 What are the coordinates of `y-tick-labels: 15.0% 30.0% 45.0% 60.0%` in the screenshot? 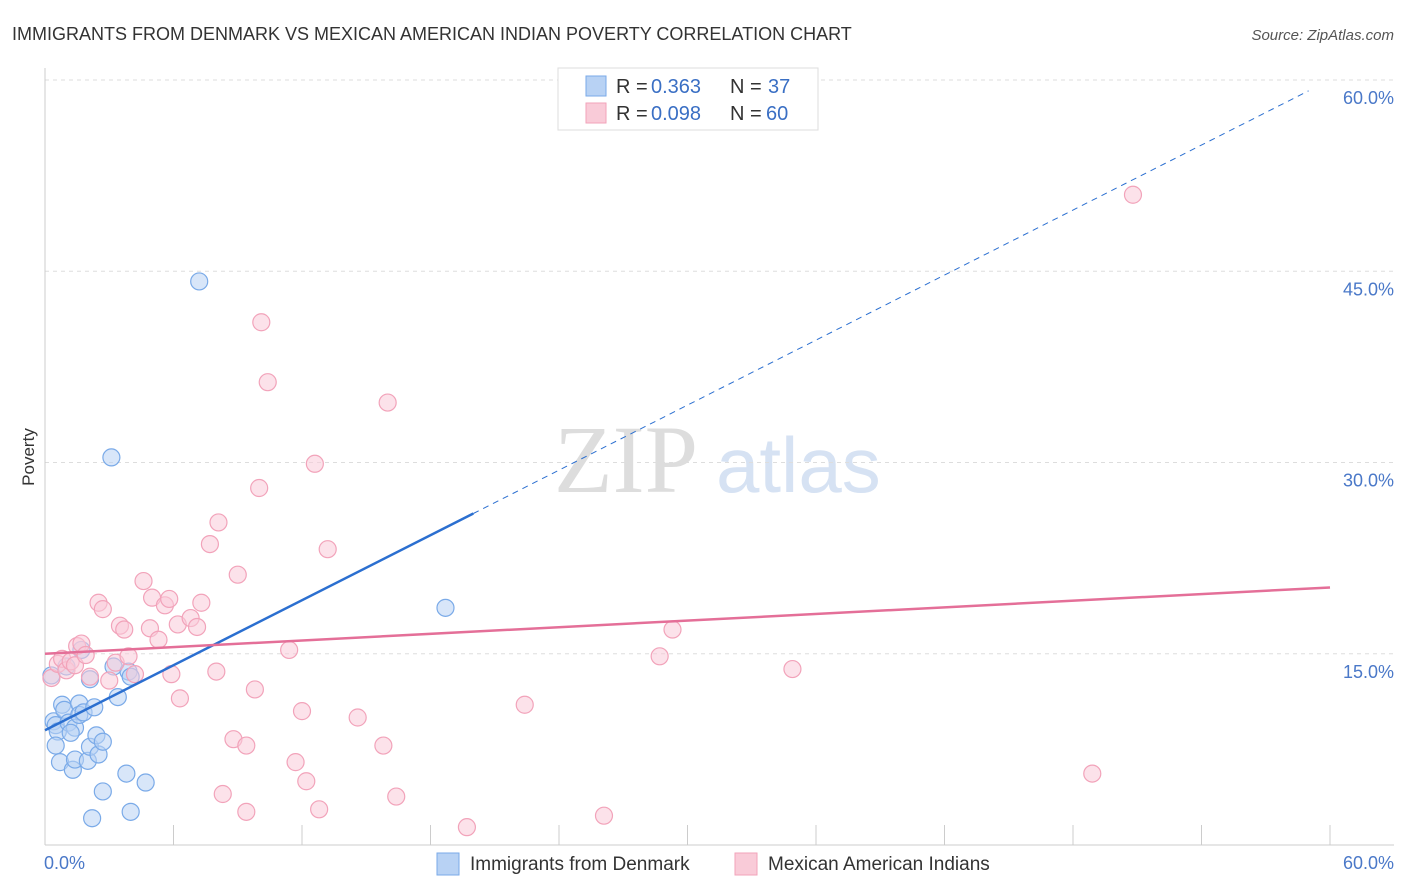 It's located at (1368, 385).